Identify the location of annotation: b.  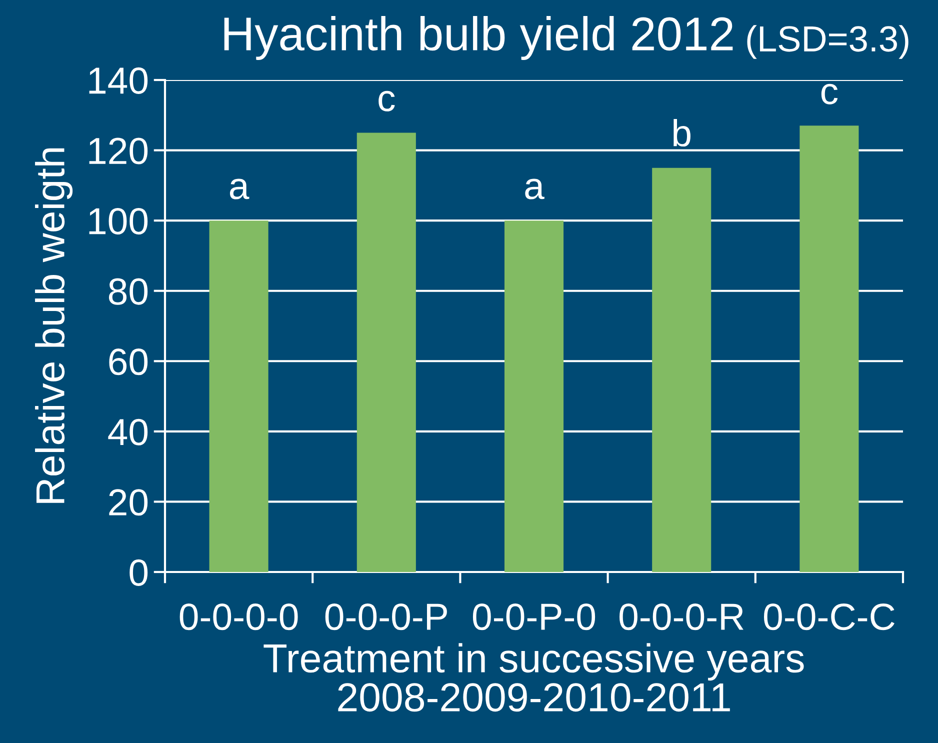
(682, 133).